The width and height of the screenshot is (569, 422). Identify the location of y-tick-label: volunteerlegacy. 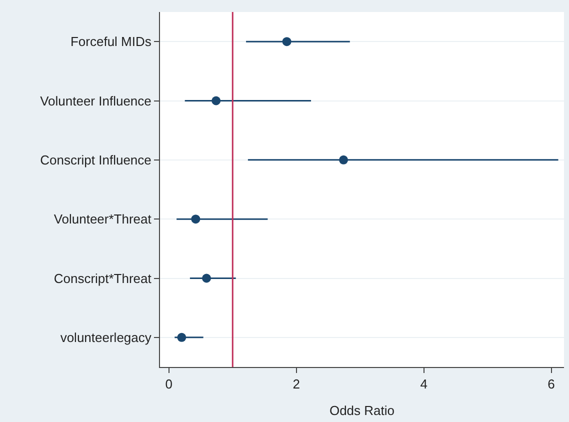
(106, 337).